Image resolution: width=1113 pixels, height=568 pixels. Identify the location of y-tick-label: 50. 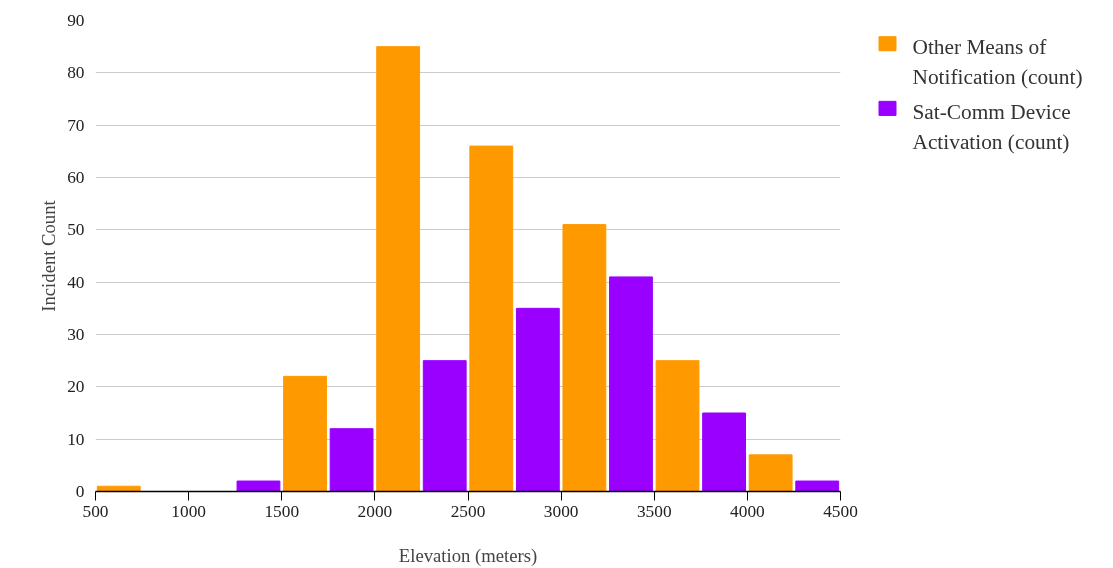
(76, 230).